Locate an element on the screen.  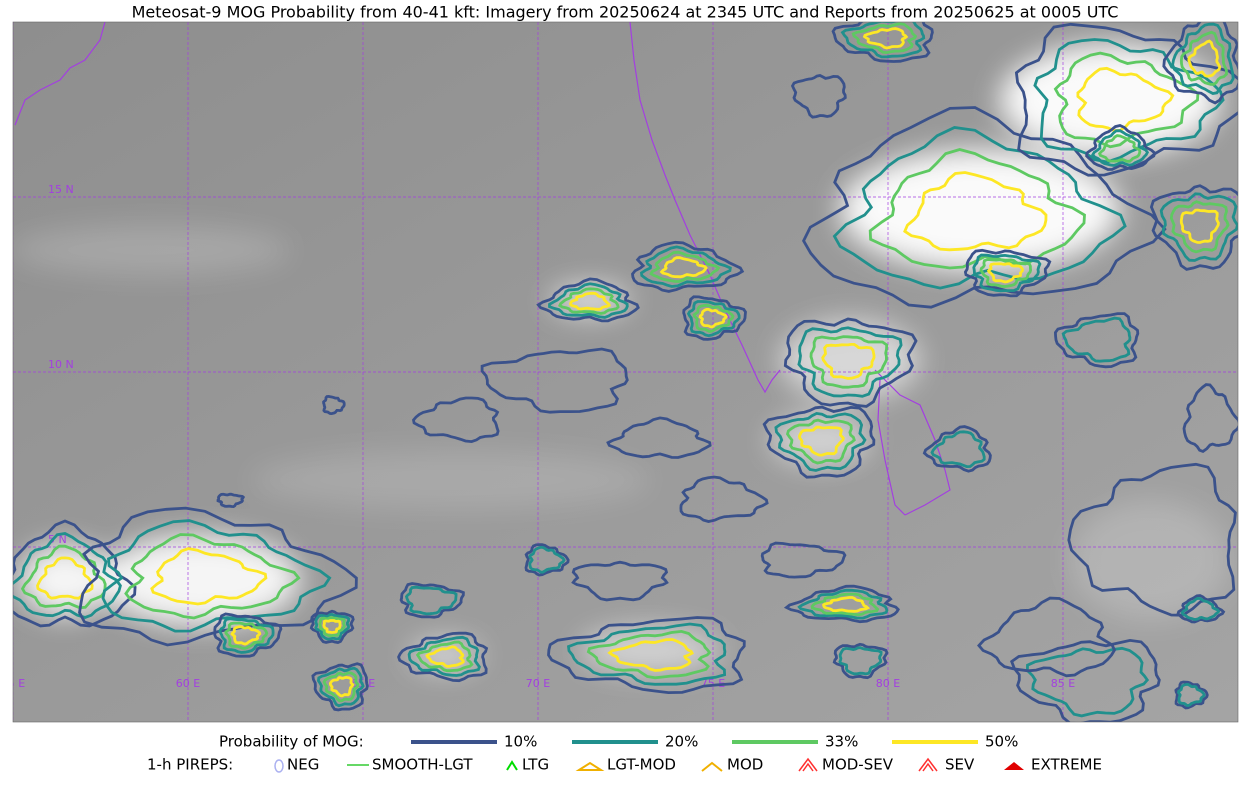
pirep-label: MOD-SEV is located at coordinates (858, 765).